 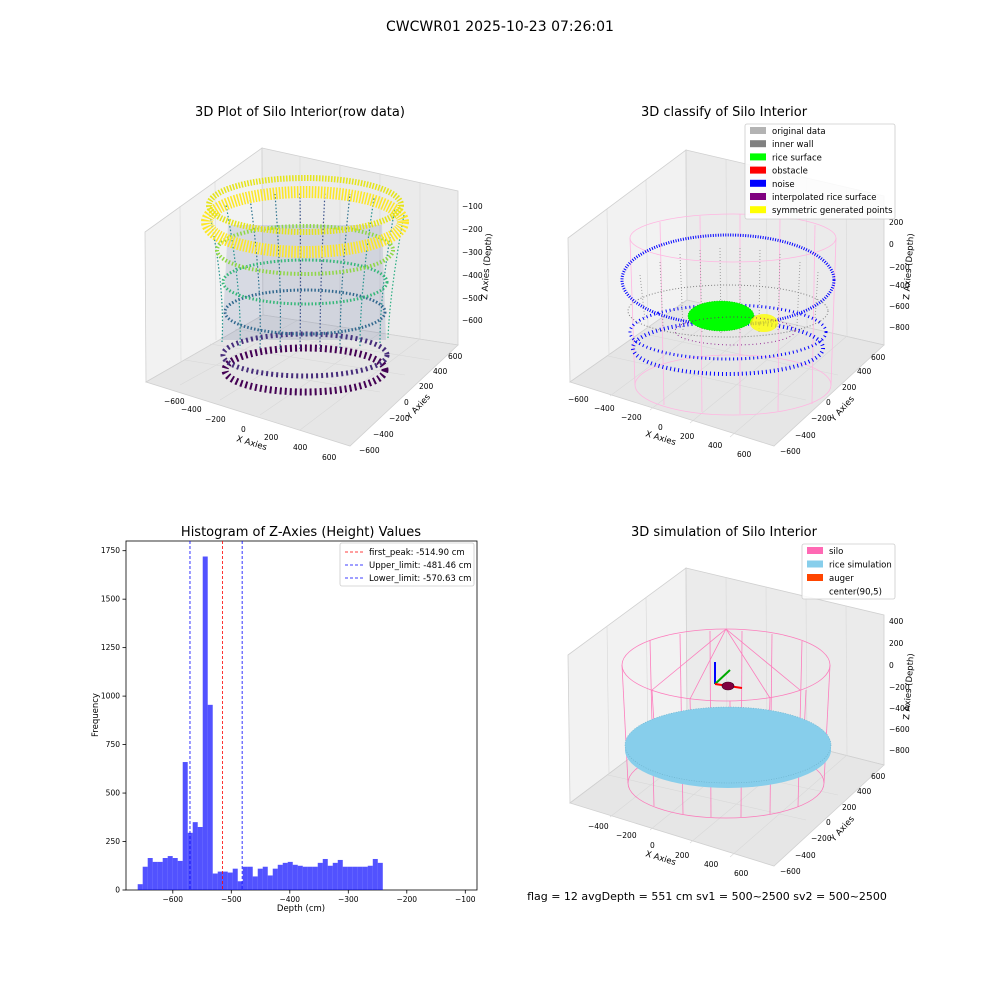 What do you see at coordinates (113, 720) in the screenshot?
I see `histogram-yticks: 0 250 500 750 1000 1250 1500 1750` at bounding box center [113, 720].